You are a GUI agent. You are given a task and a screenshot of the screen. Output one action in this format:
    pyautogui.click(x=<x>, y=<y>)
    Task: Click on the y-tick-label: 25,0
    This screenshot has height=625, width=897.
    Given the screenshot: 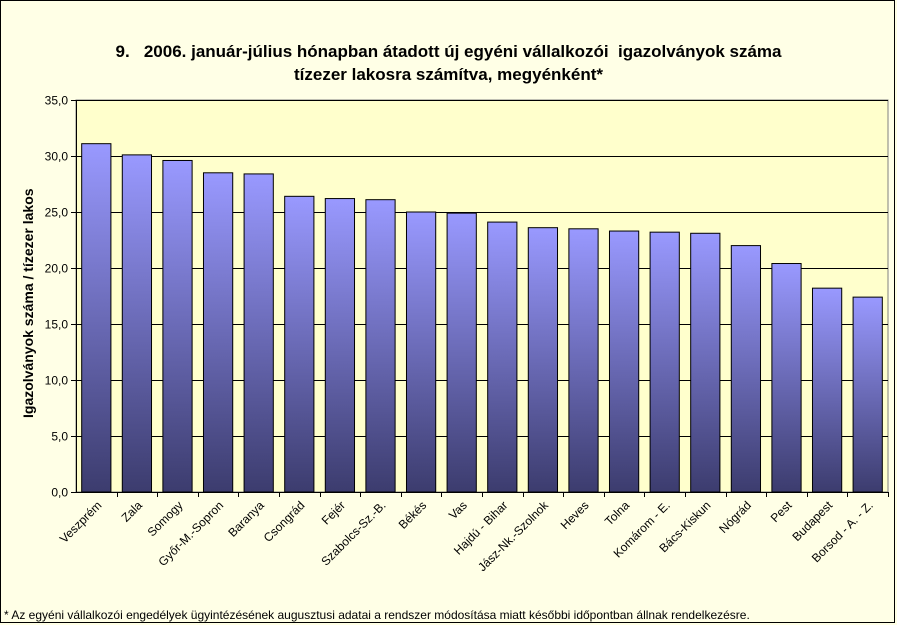 What is the action you would take?
    pyautogui.click(x=57, y=213)
    